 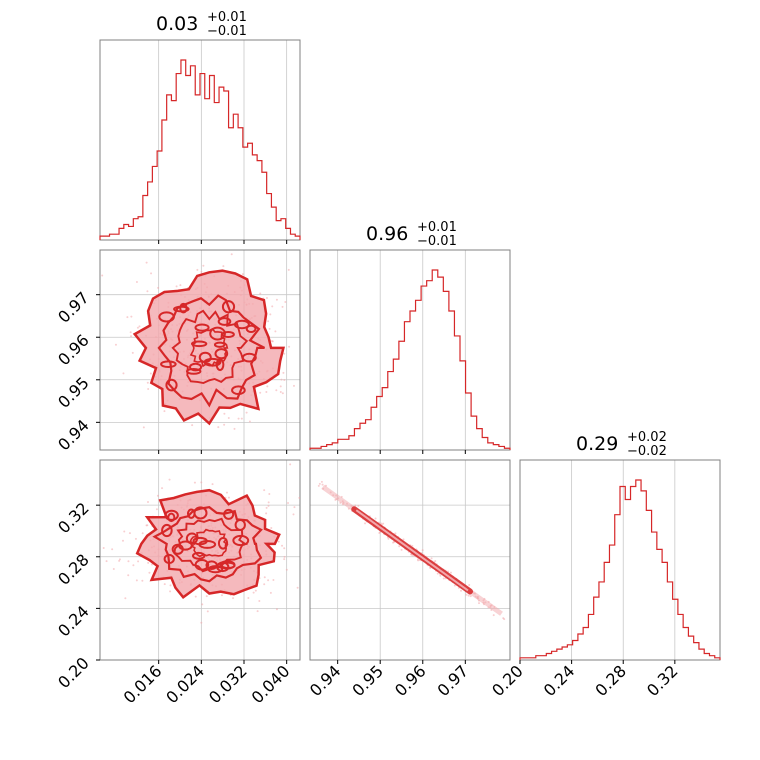 I want to click on x-tick-label: 0.96, so click(x=410, y=680).